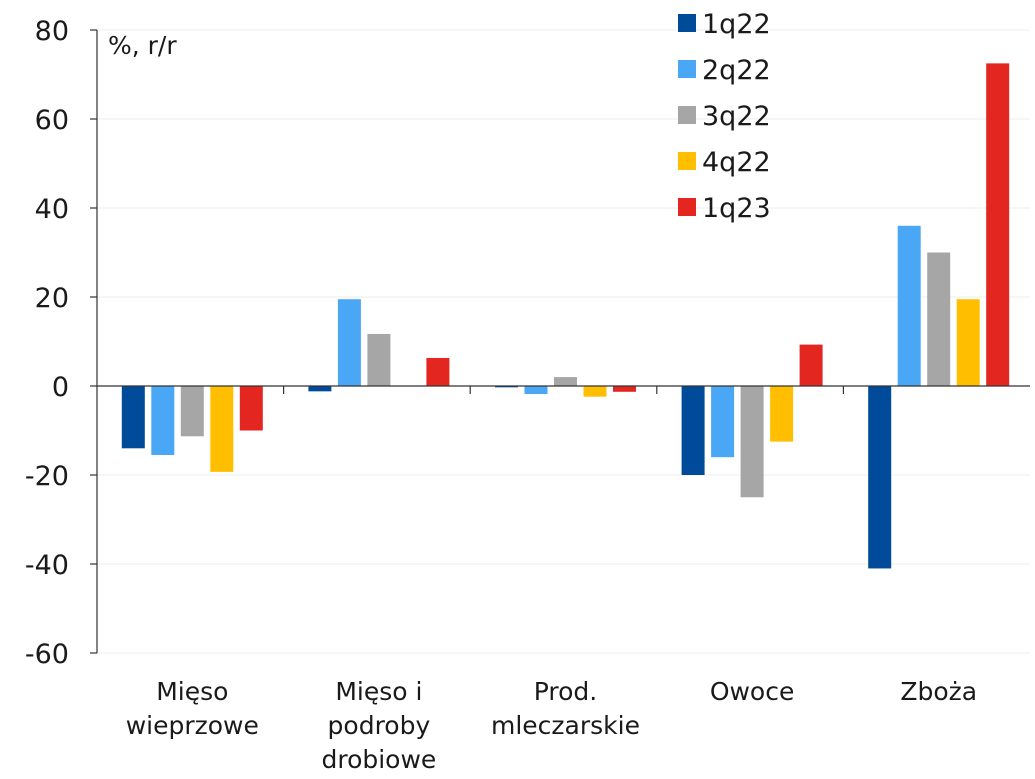  Describe the element at coordinates (52, 120) in the screenshot. I see `y-tick-label: 60` at that location.